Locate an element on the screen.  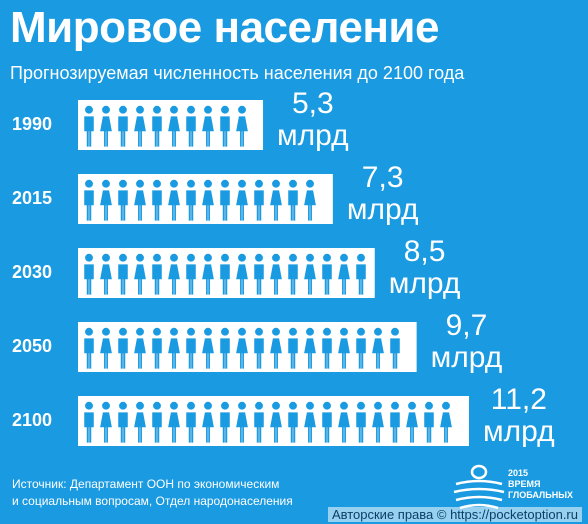
logo-line-1: 2015 is located at coordinates (518, 473).